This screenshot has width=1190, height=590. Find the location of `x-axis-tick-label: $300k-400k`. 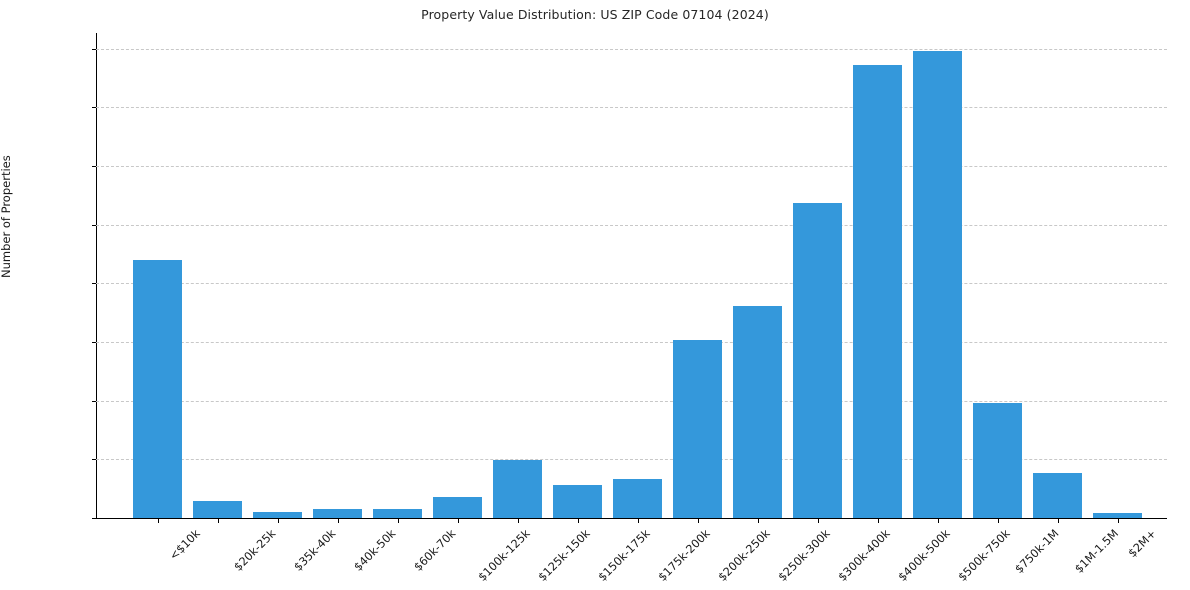

x-axis-tick-label: $300k-400k is located at coordinates (864, 555).